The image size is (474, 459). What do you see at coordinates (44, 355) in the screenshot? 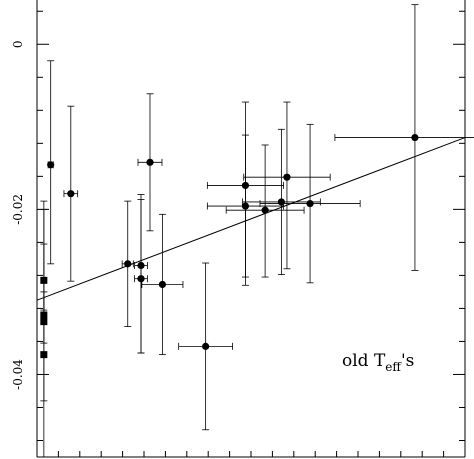
I see `square-marker` at bounding box center [44, 355].